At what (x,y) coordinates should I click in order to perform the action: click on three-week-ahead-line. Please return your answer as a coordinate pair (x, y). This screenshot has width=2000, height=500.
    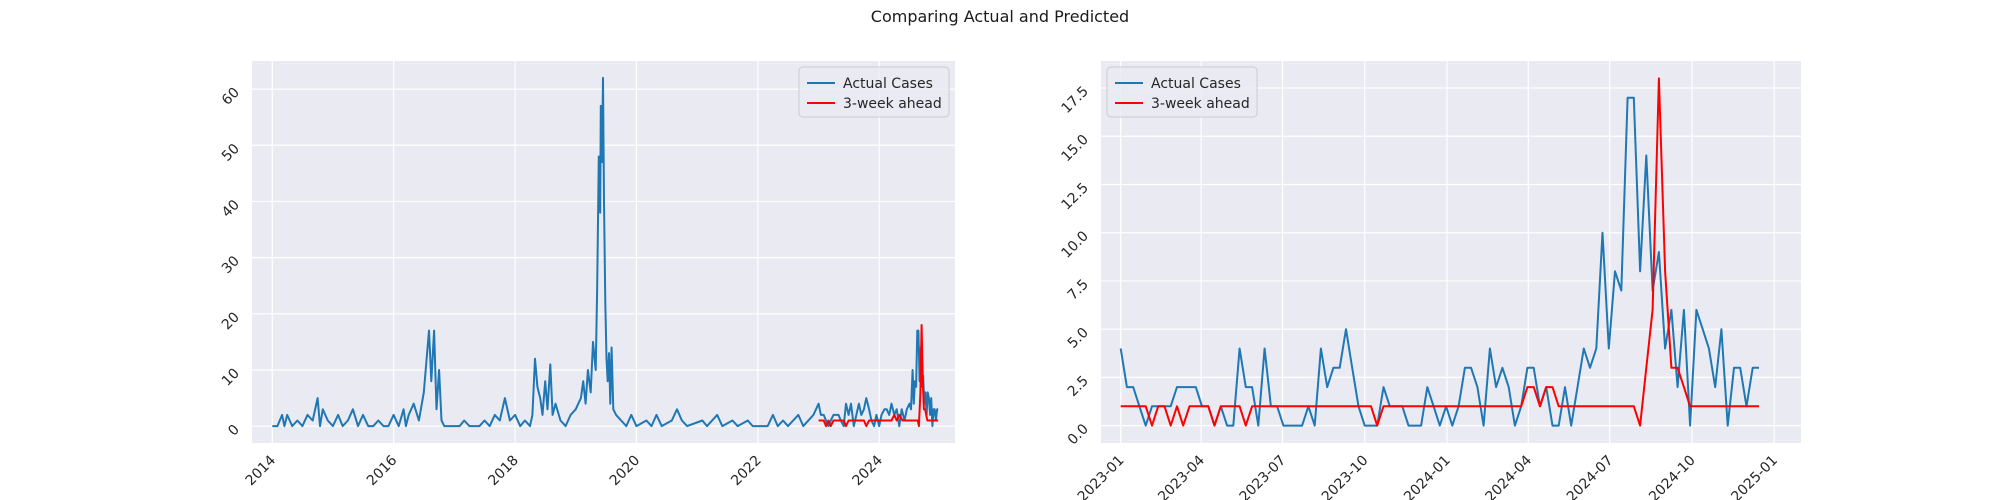
    Looking at the image, I should click on (878, 376).